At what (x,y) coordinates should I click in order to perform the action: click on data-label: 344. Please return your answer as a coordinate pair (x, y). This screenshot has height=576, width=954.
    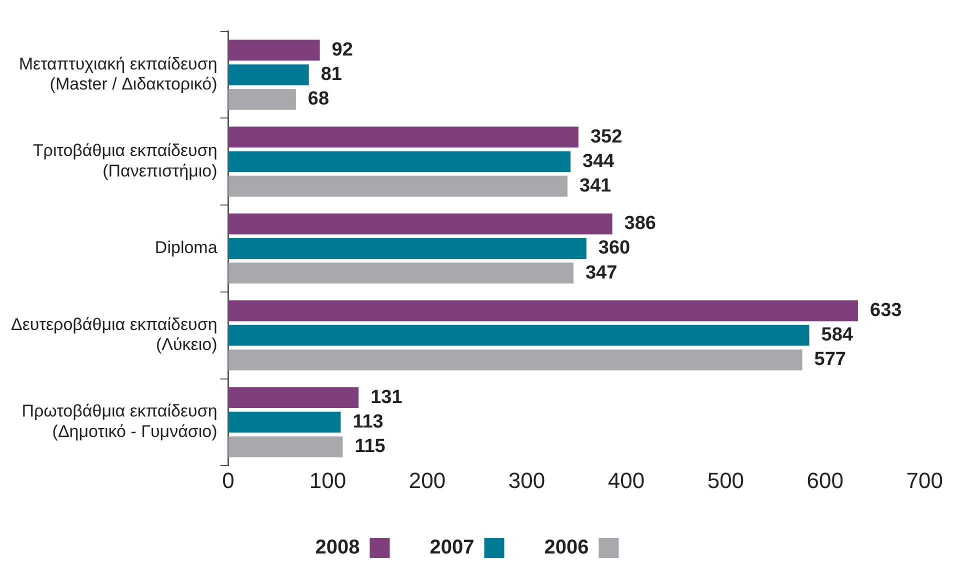
    Looking at the image, I should click on (598, 161).